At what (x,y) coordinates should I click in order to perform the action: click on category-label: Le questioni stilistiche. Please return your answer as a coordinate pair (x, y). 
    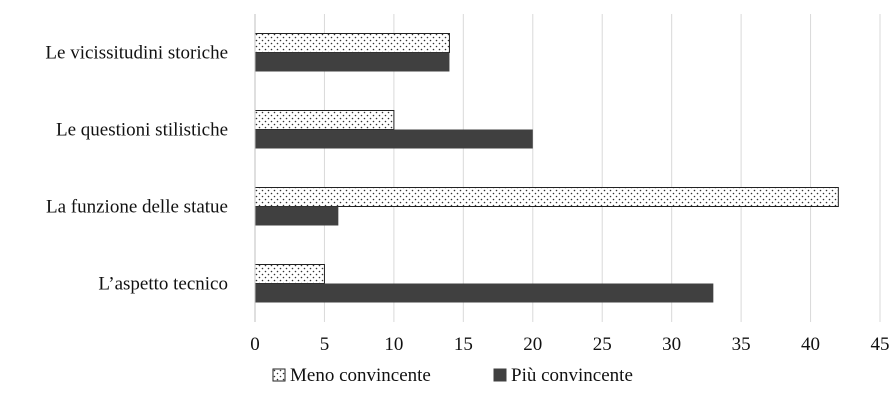
    Looking at the image, I should click on (142, 130).